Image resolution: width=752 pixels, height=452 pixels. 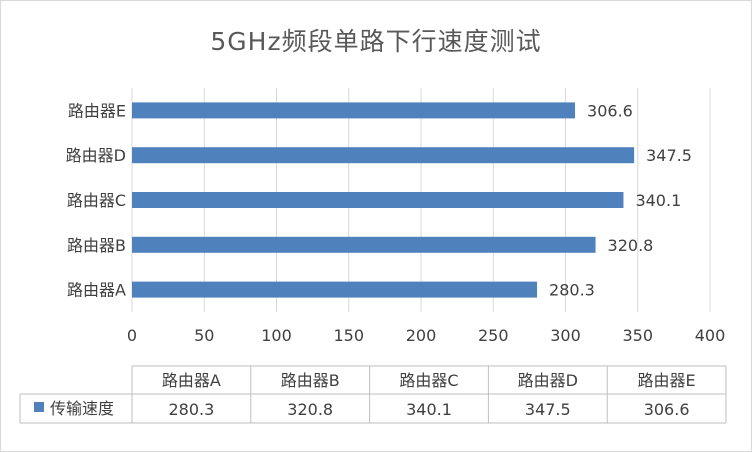 What do you see at coordinates (132, 335) in the screenshot?
I see `x-tick-label: 0` at bounding box center [132, 335].